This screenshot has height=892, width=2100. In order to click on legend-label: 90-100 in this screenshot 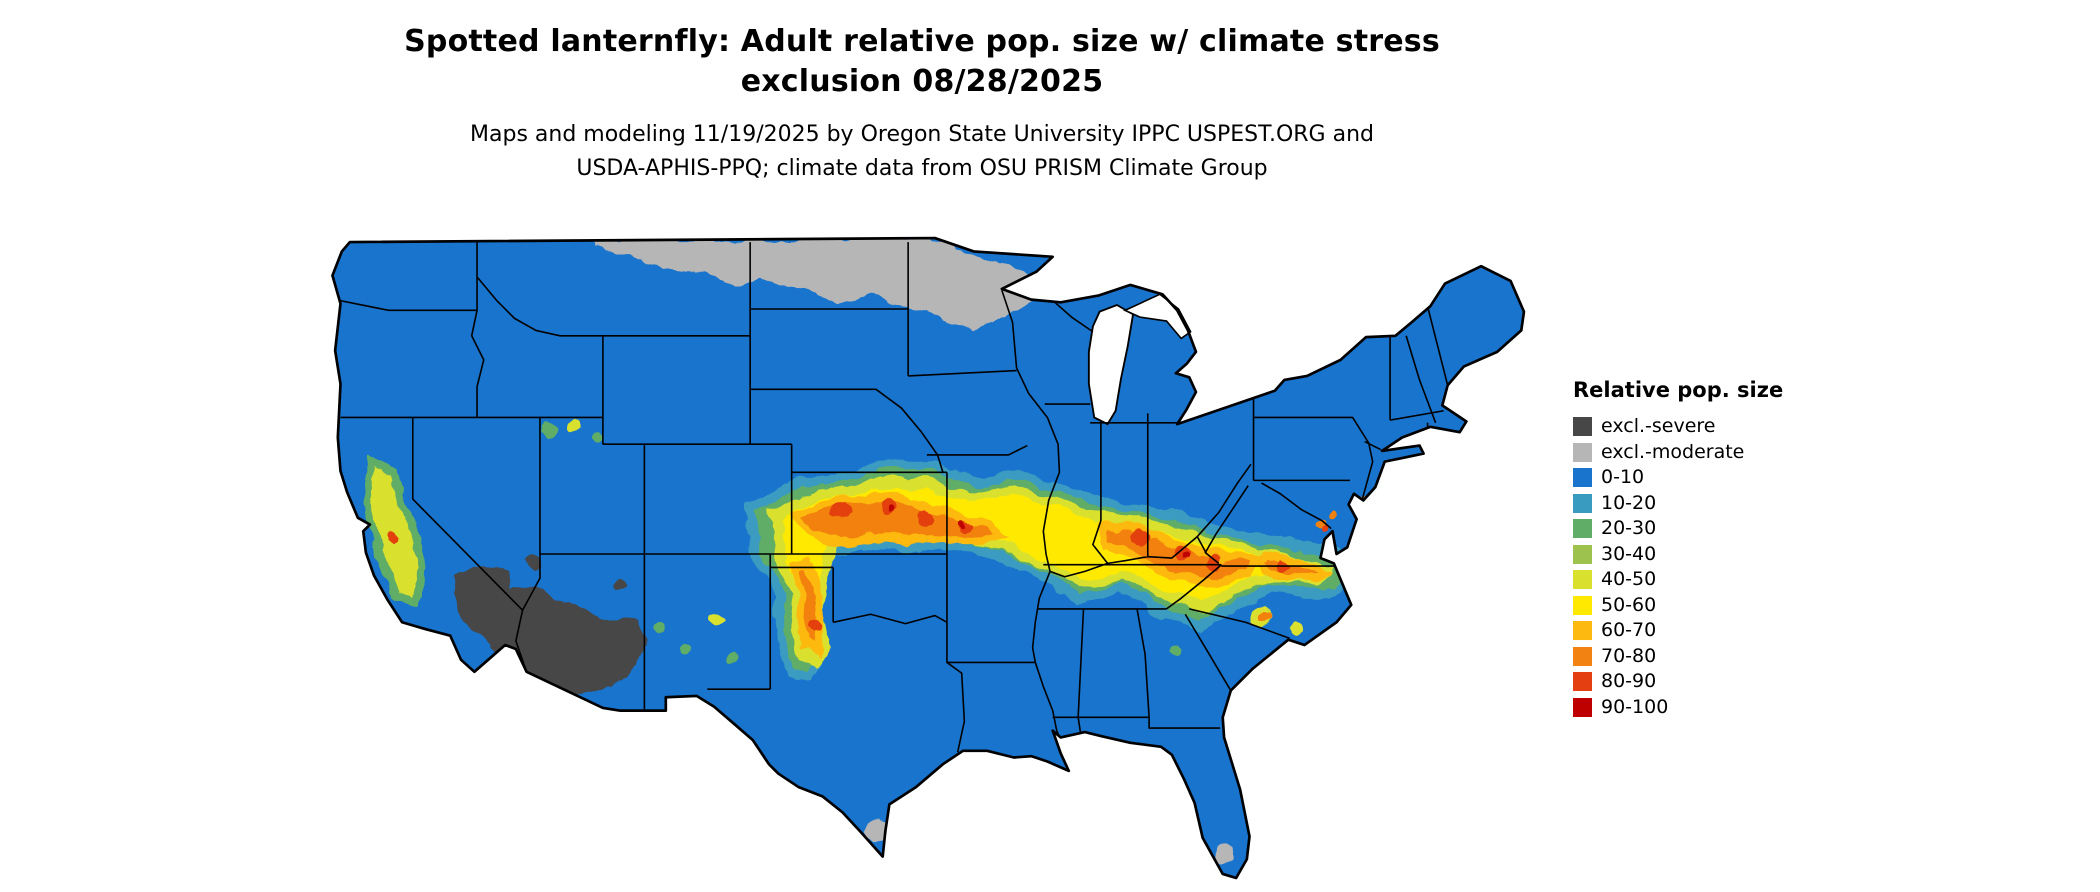, I will do `click(1635, 706)`.